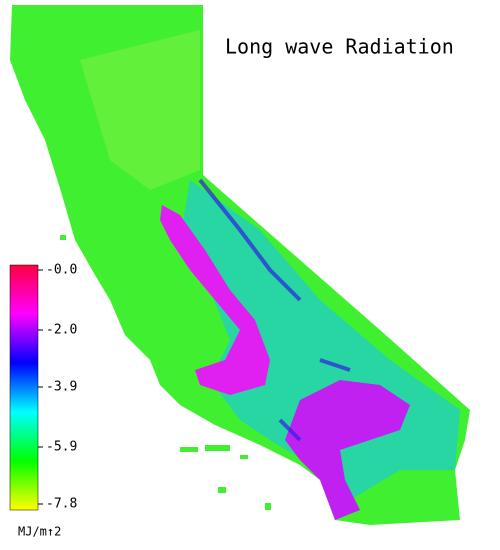 Image resolution: width=500 pixels, height=550 pixels. I want to click on map-title: Long wave Radiation, so click(339, 47).